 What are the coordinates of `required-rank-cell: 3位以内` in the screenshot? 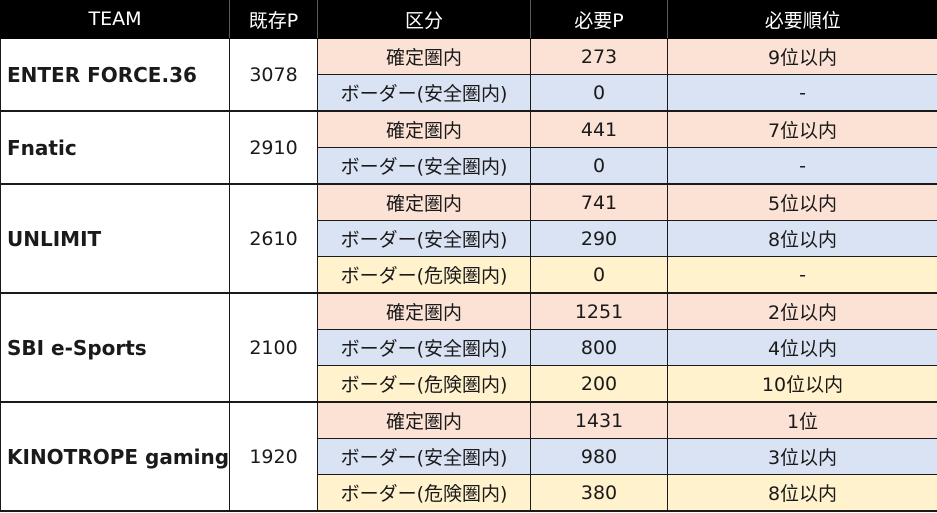 It's located at (802, 456).